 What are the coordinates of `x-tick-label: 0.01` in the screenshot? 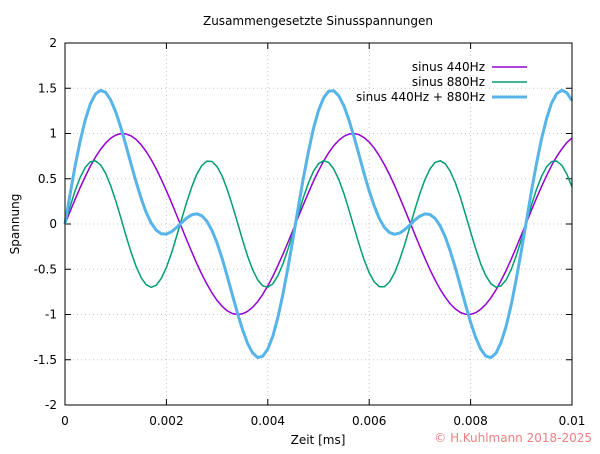 It's located at (572, 421).